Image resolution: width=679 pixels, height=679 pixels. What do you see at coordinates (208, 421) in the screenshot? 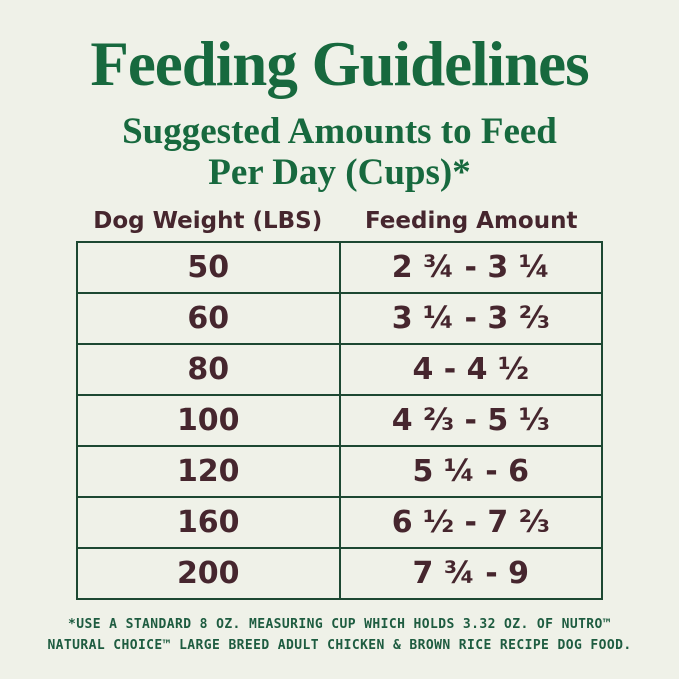
I see `dog-weight-cell: 100` at bounding box center [208, 421].